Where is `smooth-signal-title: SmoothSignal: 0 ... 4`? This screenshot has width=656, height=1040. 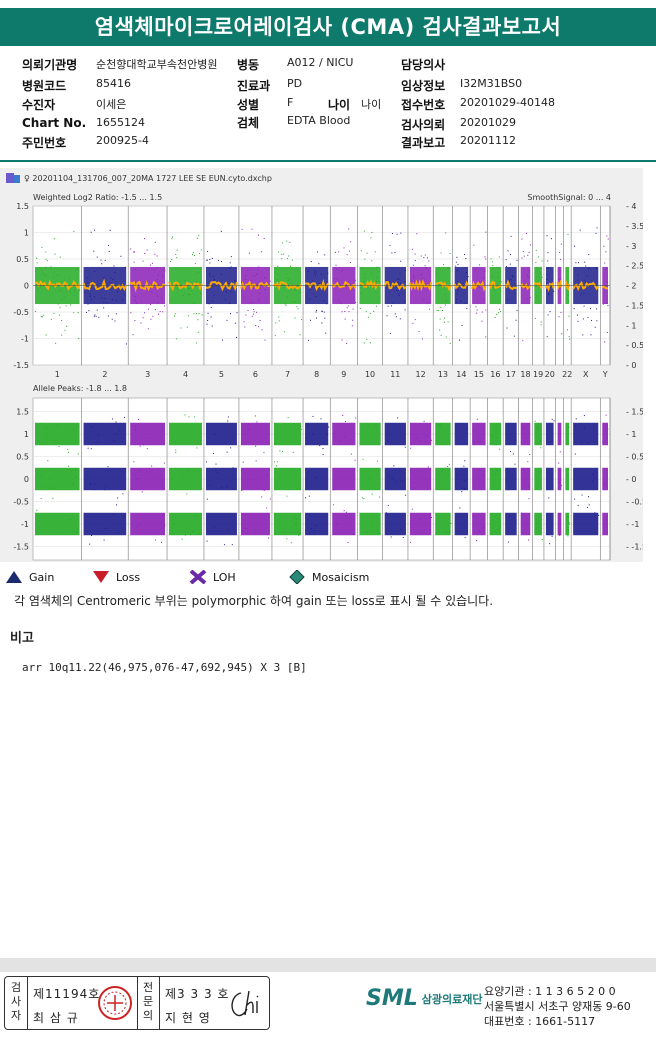
smooth-signal-title: SmoothSignal: 0 ... 4 is located at coordinates (569, 197).